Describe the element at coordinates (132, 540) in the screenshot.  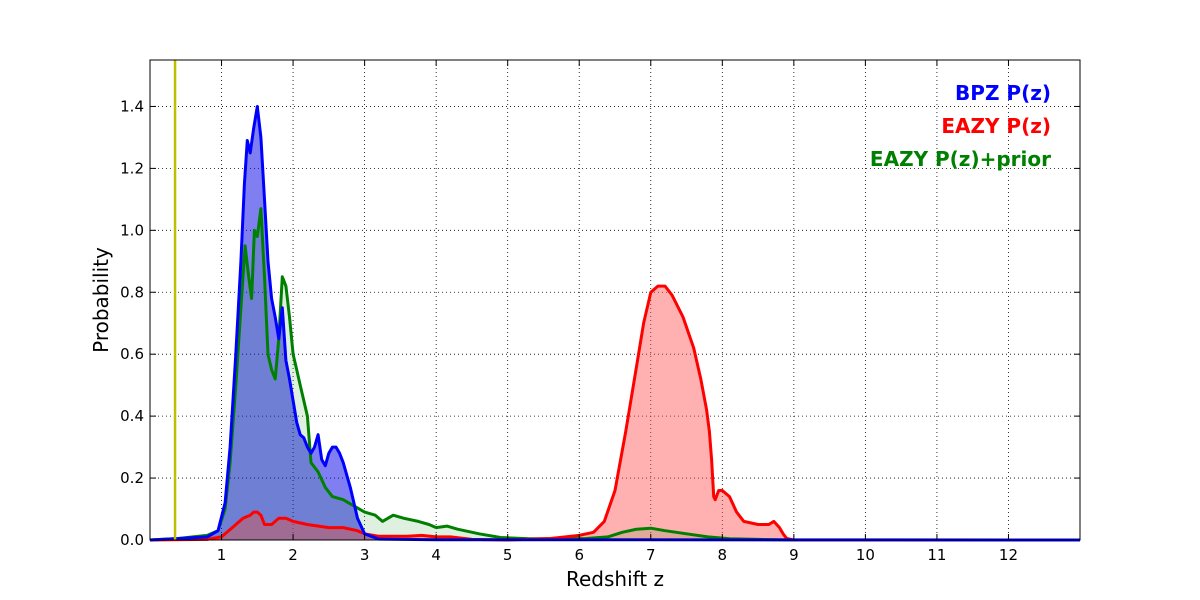
I see `y-tick-label: 0.0` at that location.